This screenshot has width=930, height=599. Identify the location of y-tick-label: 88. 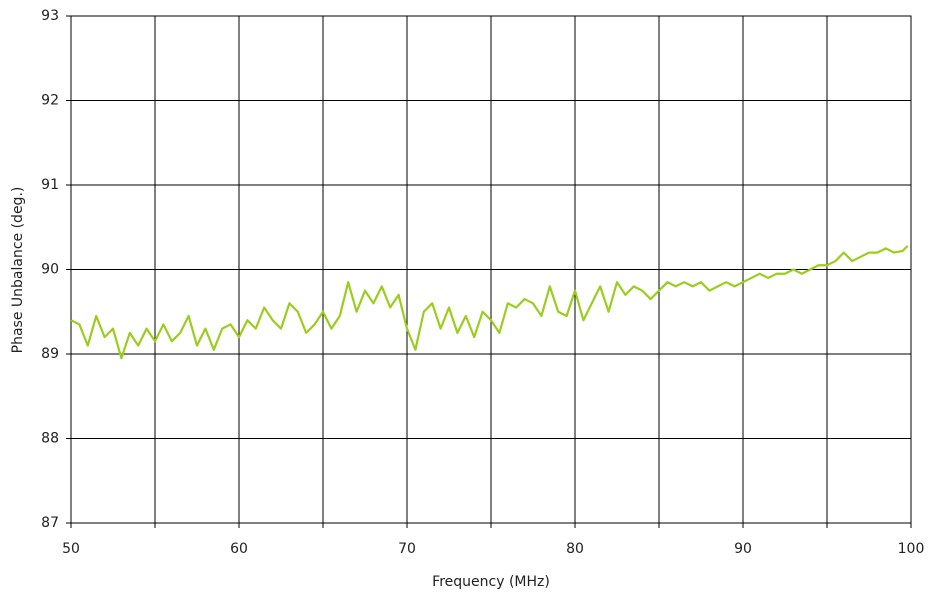
(50, 439).